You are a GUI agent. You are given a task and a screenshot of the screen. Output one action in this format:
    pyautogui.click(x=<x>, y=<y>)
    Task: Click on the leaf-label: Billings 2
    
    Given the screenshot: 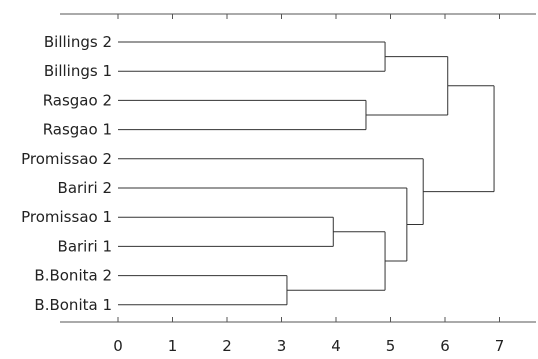 What is the action you would take?
    pyautogui.click(x=78, y=42)
    